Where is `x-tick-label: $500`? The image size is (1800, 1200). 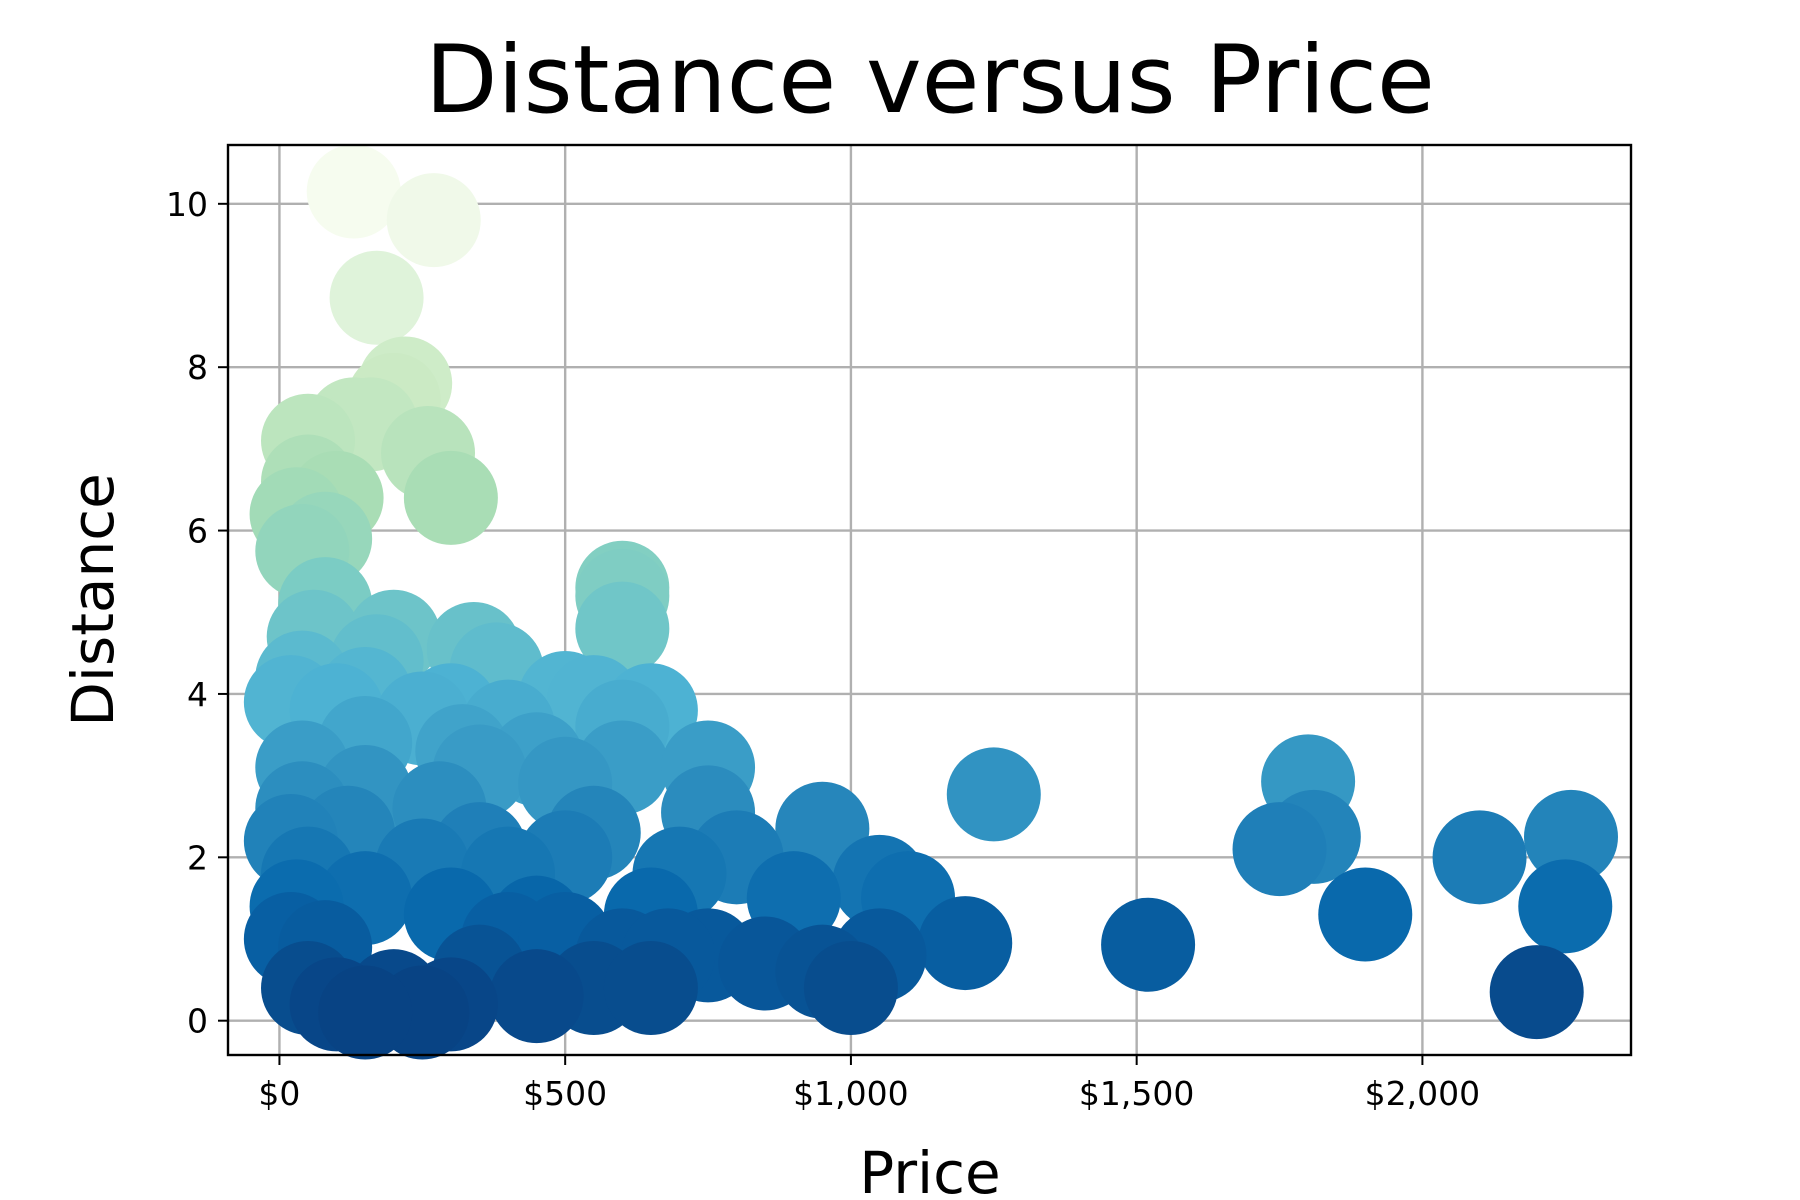
x-tick-label: $500 is located at coordinates (565, 1093).